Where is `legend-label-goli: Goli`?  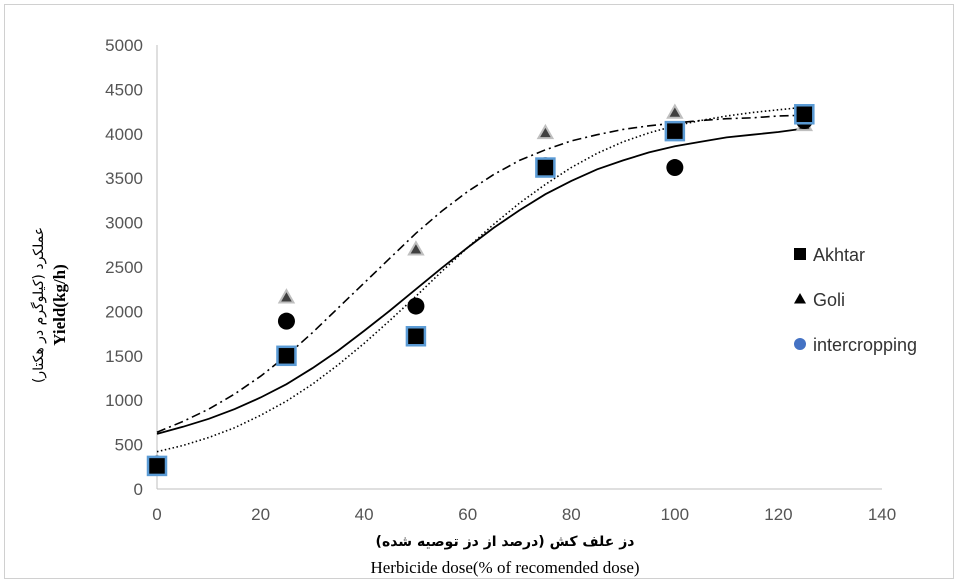
legend-label-goli: Goli is located at coordinates (829, 300).